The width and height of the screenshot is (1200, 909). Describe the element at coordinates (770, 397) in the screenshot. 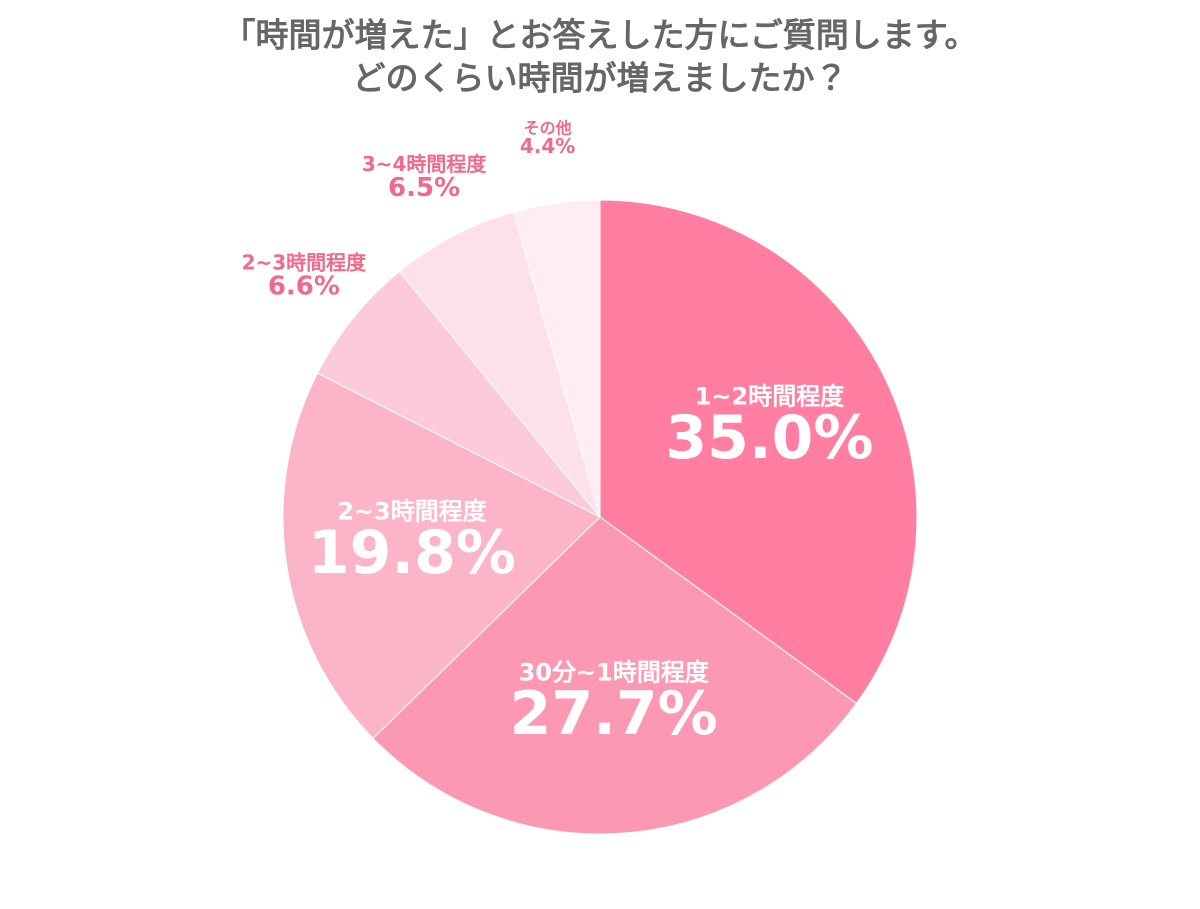

I see `slice-label: 1~2時間程度` at that location.